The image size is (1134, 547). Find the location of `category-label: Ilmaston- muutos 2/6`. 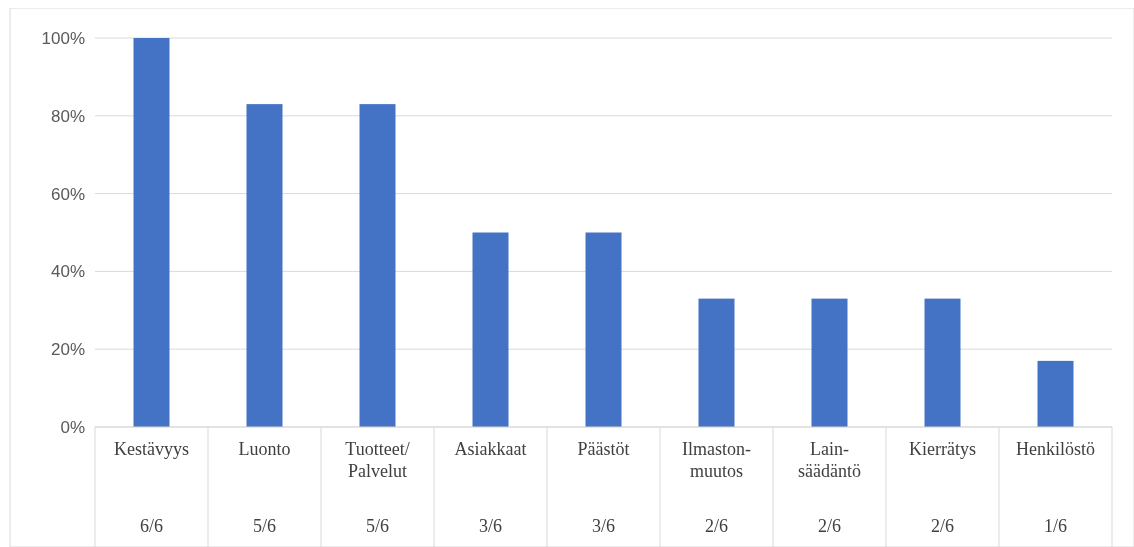

category-label: Ilmaston- muutos 2/6 is located at coordinates (716, 487).